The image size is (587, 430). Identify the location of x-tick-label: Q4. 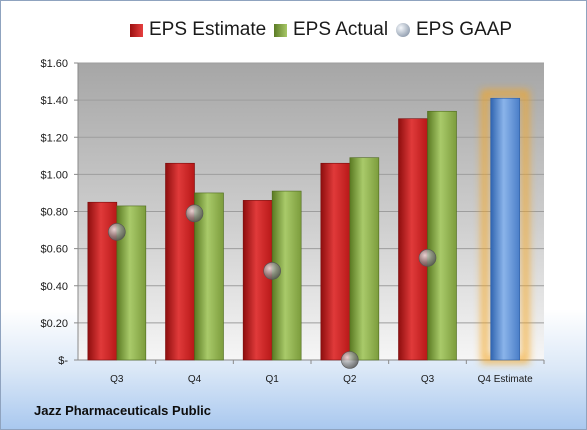
(195, 379).